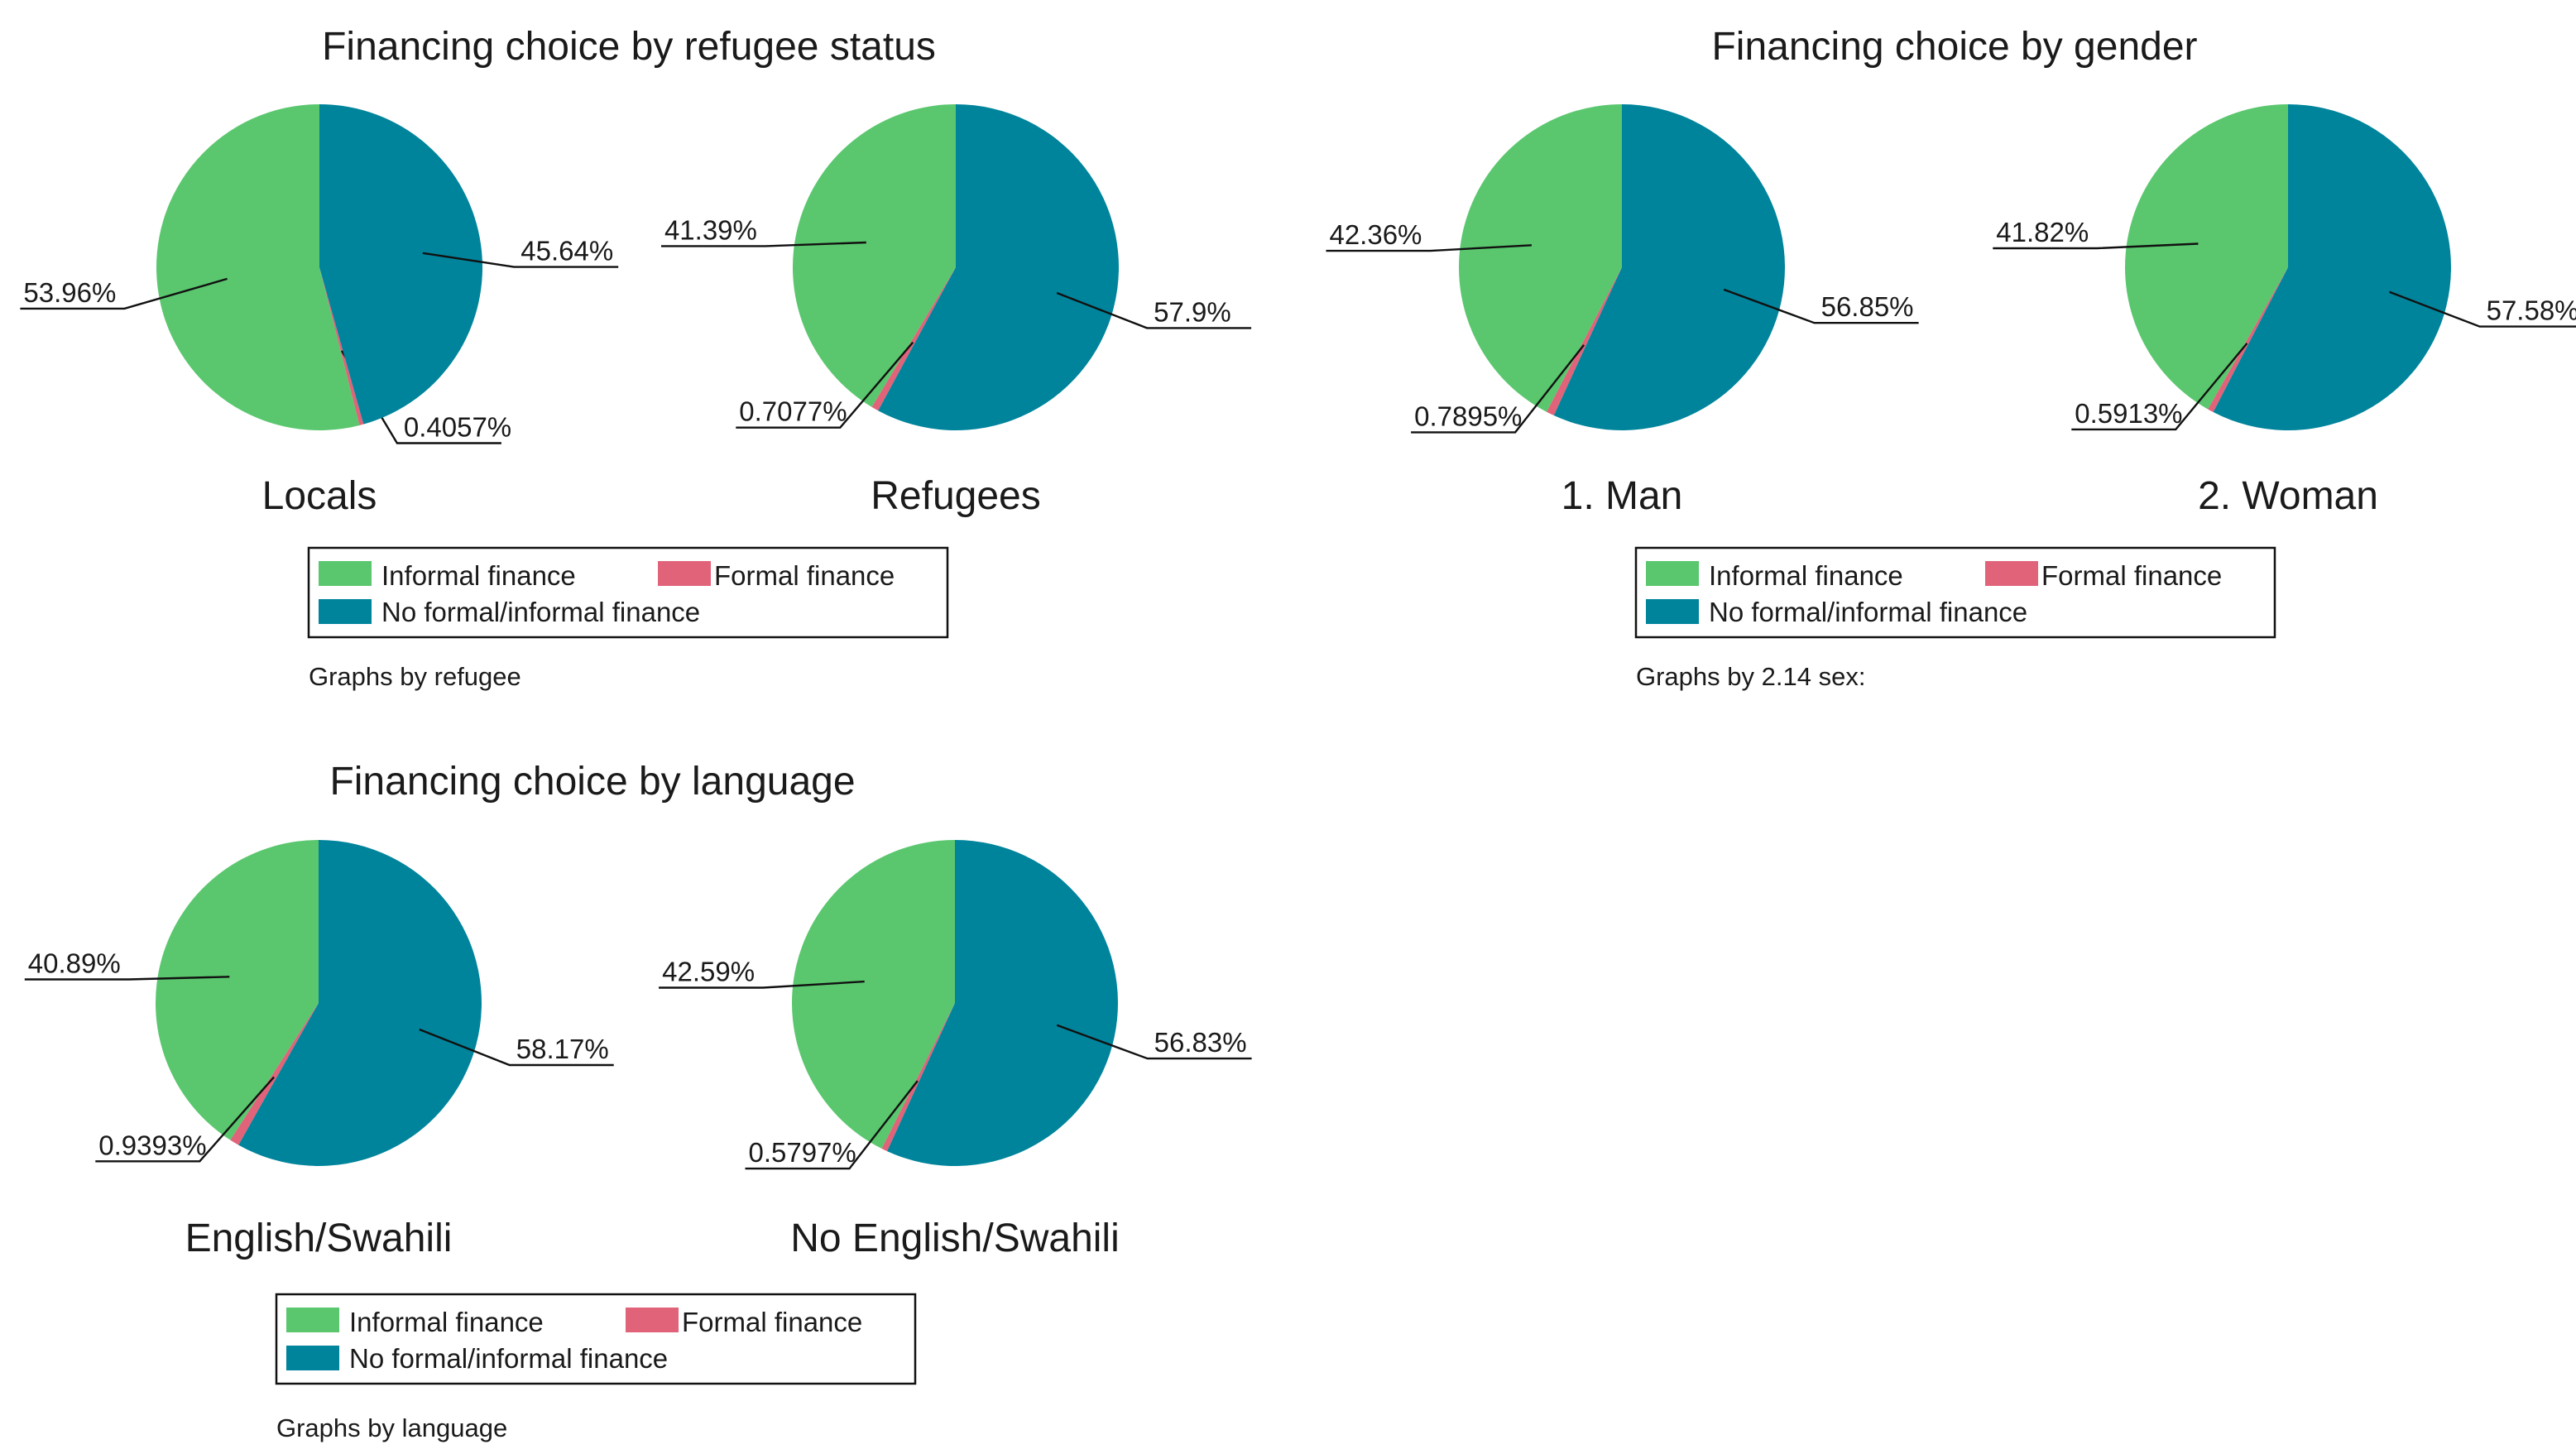  I want to click on value-label-formal: 0.7895%, so click(1468, 416).